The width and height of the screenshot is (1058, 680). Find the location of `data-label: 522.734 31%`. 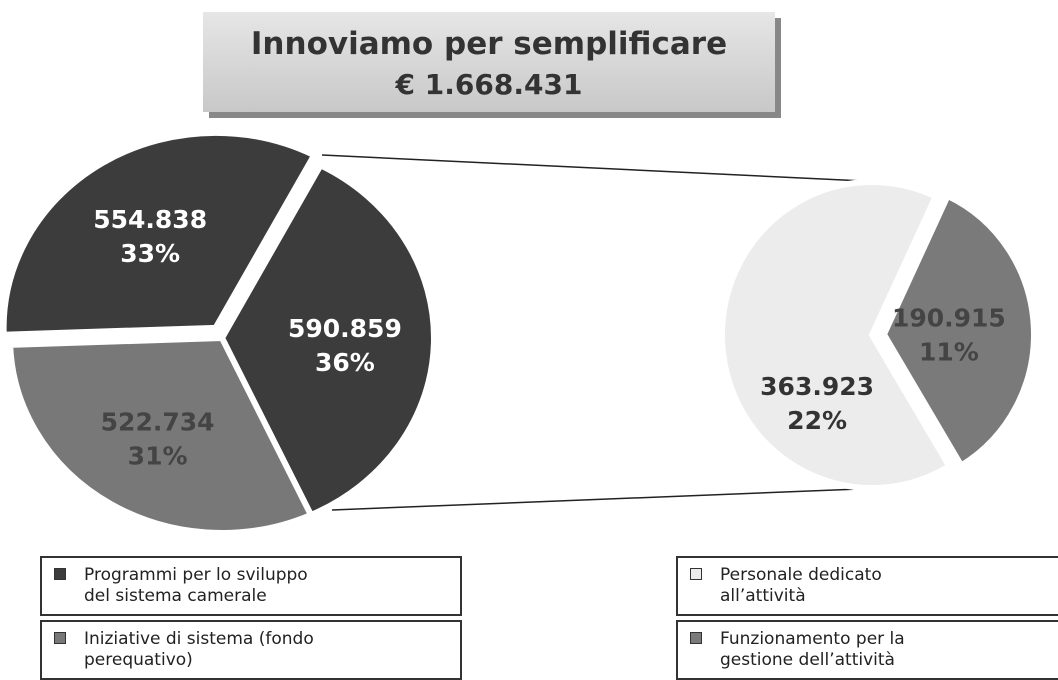

data-label: 522.734 31% is located at coordinates (158, 438).